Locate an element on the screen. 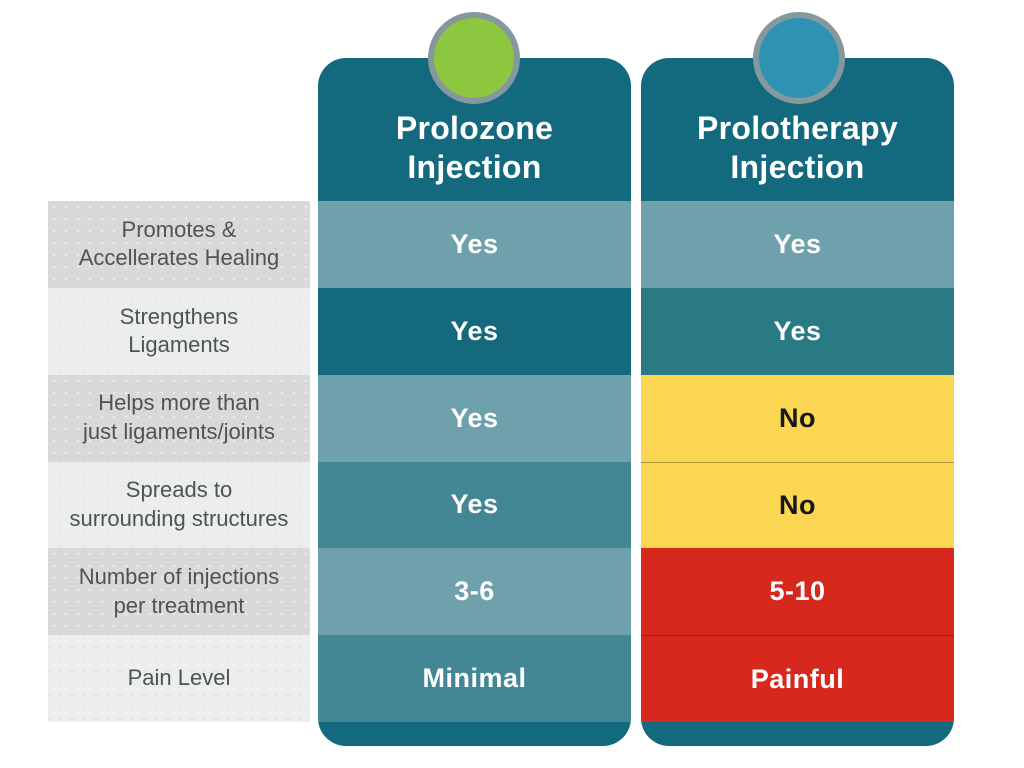 This screenshot has height=768, width=1024. prolozone-cell-spreads: Yes is located at coordinates (474, 505).